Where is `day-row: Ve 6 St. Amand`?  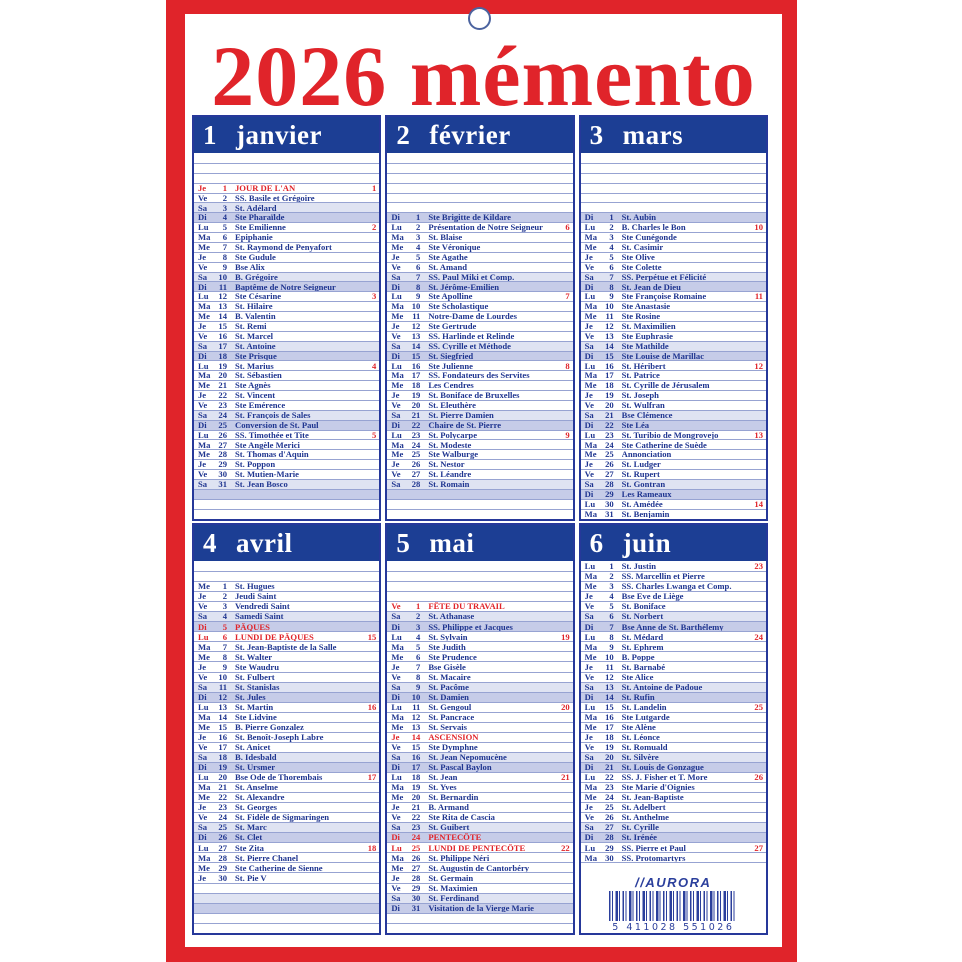 day-row: Ve 6 St. Amand is located at coordinates (480, 266).